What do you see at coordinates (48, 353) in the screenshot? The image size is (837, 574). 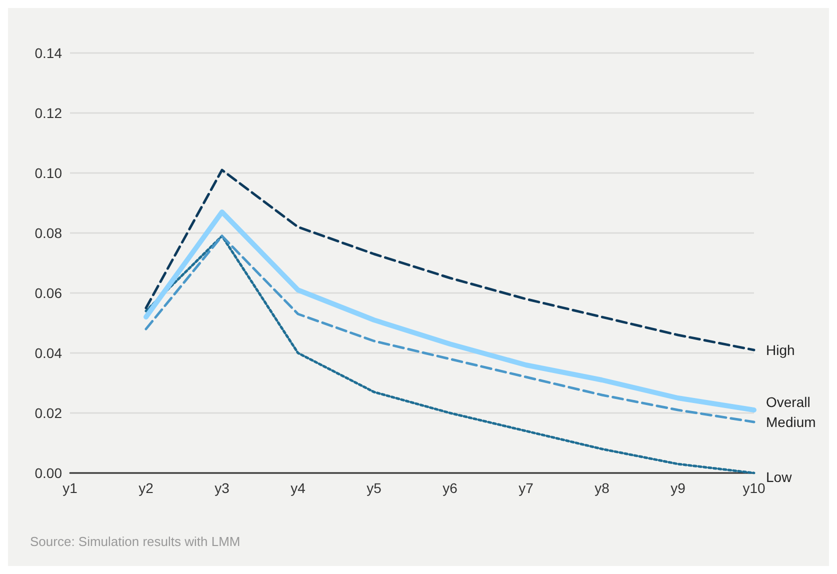 I see `y-tick-label: 0.04` at bounding box center [48, 353].